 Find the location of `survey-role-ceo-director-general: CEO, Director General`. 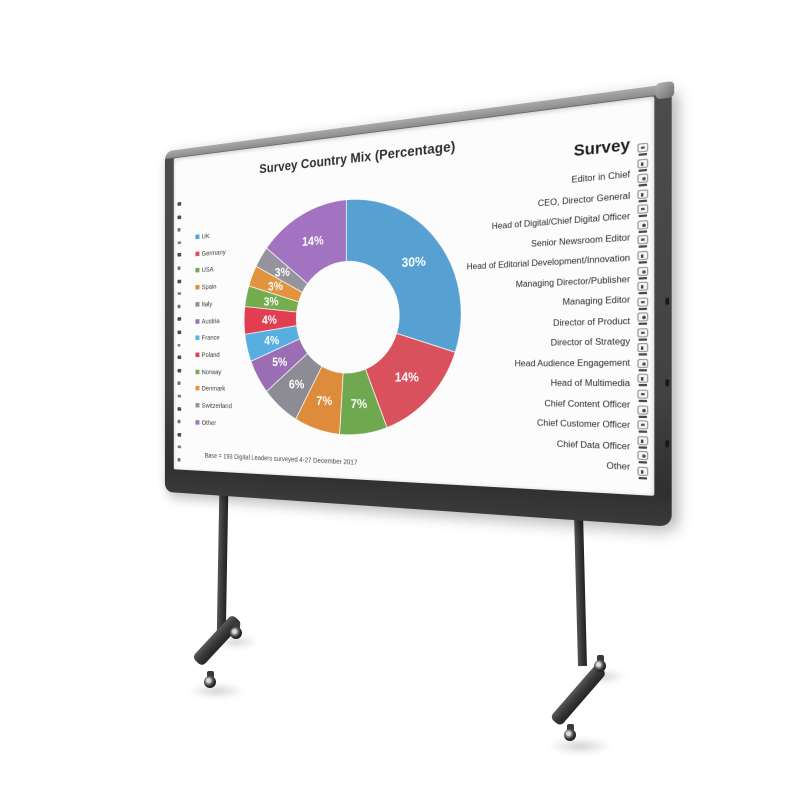

survey-role-ceo-director-general: CEO, Director General is located at coordinates (584, 199).